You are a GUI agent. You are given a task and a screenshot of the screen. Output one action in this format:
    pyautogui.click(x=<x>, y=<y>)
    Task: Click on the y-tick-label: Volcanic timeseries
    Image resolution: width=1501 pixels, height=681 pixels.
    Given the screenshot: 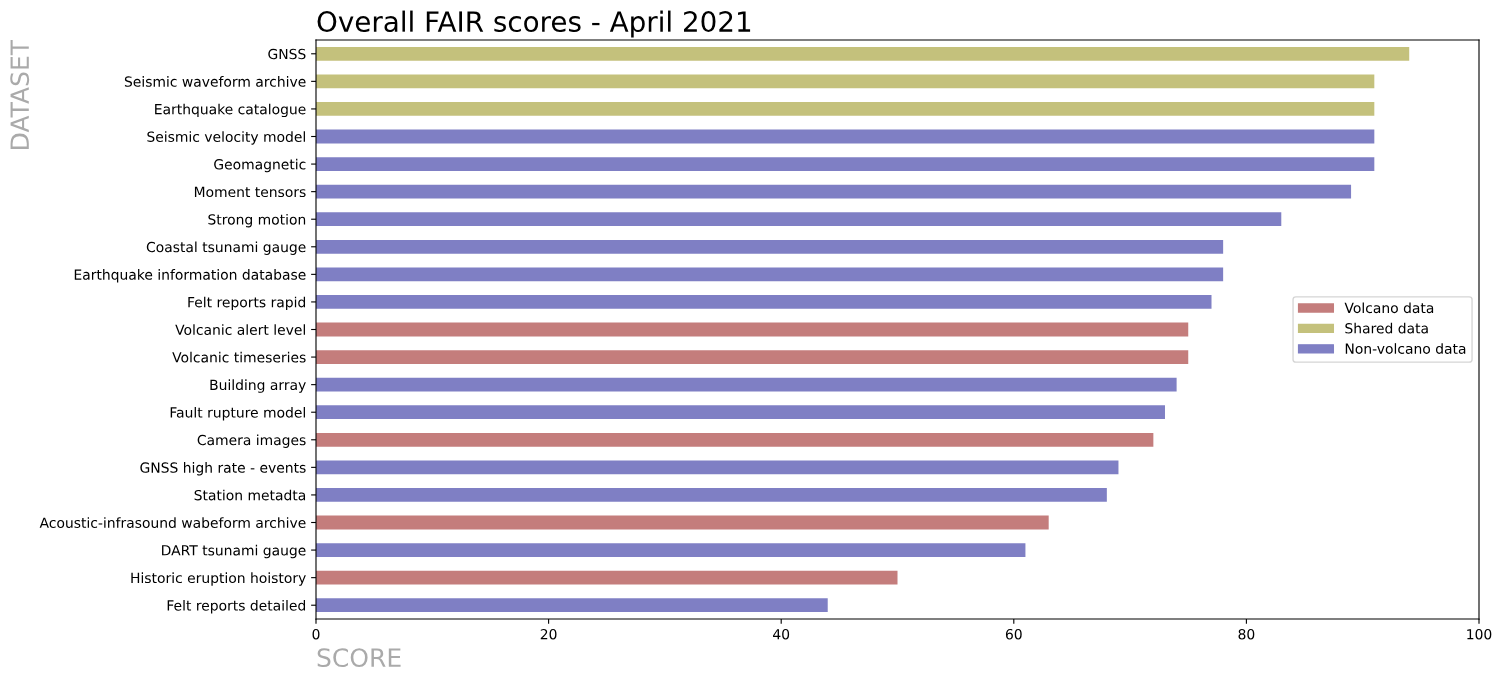 What is the action you would take?
    pyautogui.click(x=239, y=357)
    